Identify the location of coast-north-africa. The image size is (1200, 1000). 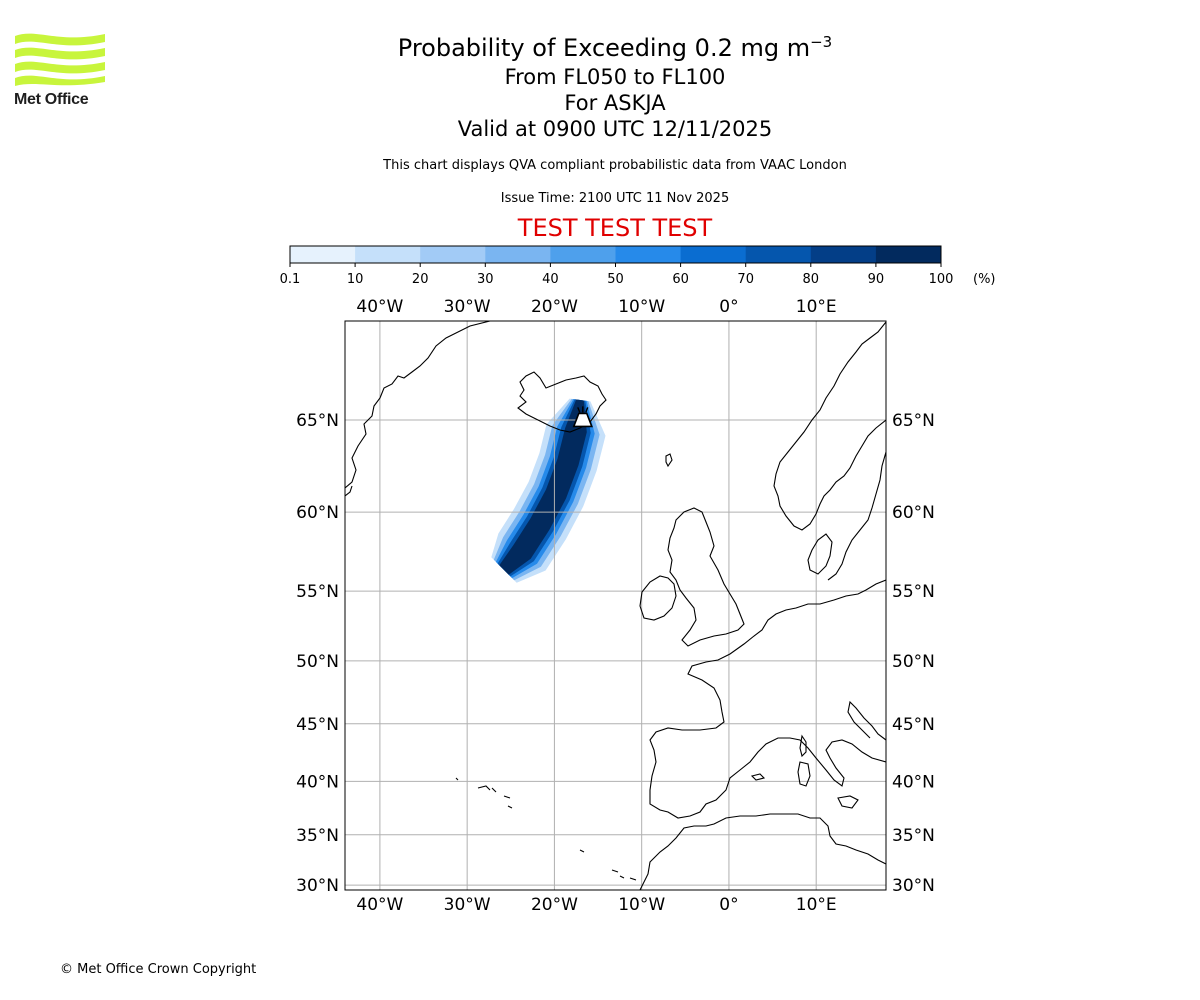
(762, 851).